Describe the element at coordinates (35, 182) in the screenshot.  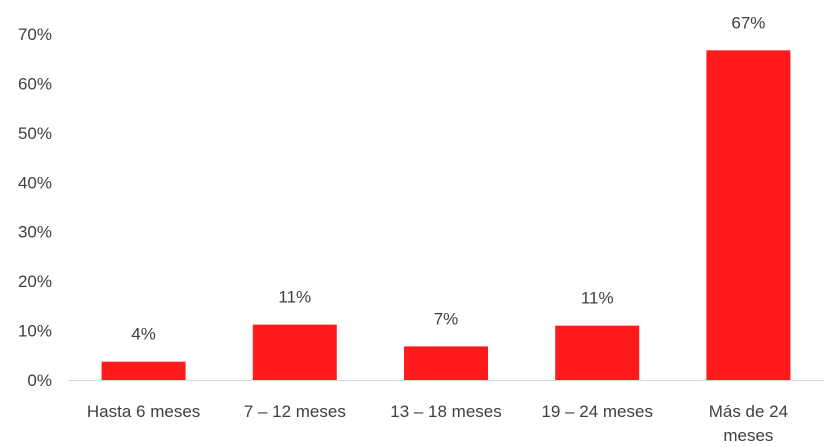
I see `y-tick-label: 40%` at that location.